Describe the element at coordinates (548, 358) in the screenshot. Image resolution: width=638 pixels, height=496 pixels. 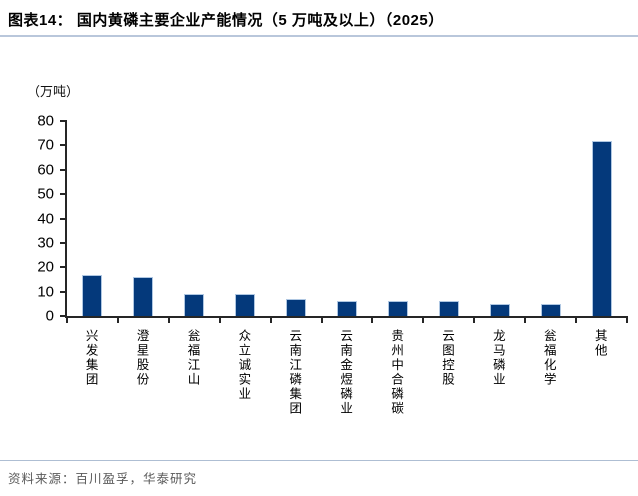
I see `x-tick-label: 瓮福化学` at that location.